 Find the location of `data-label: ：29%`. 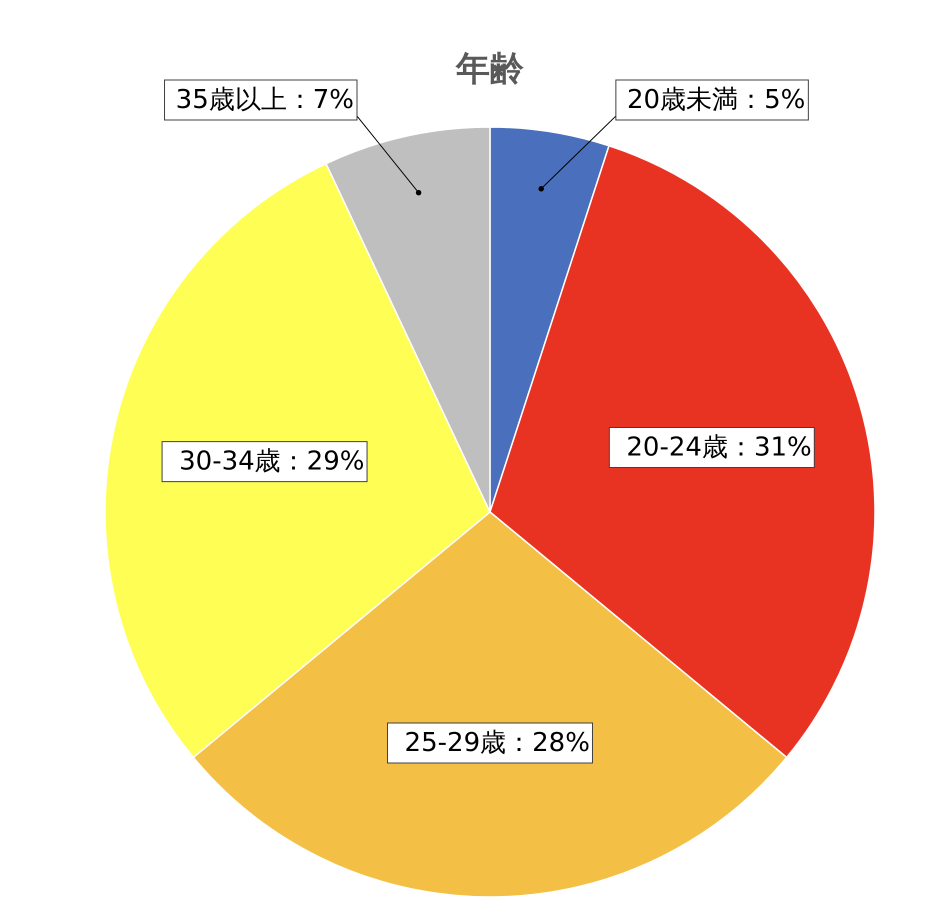

data-label: ：29% is located at coordinates (322, 461).